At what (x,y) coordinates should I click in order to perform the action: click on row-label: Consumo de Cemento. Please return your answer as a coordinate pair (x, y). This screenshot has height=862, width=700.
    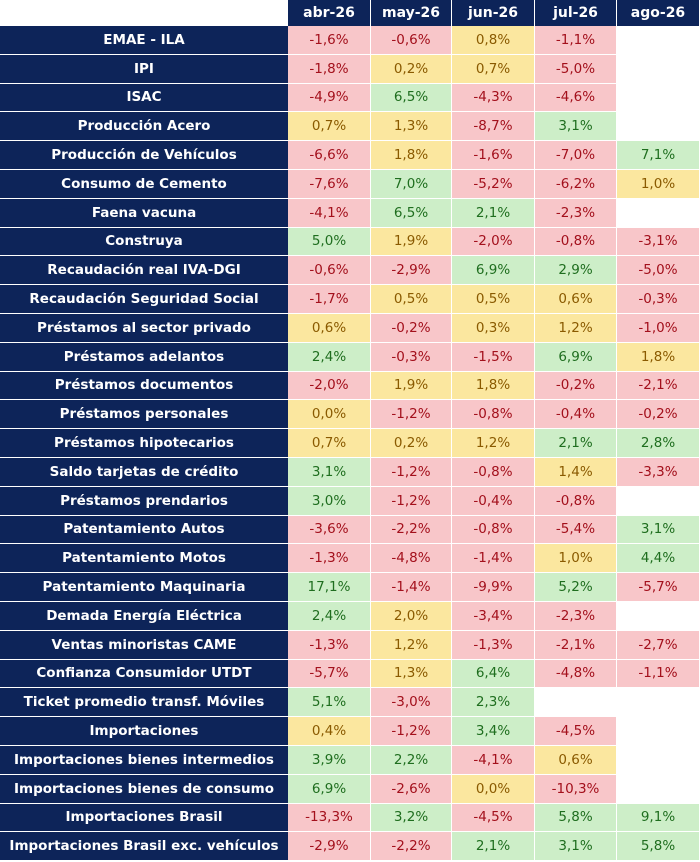
    Looking at the image, I should click on (144, 184).